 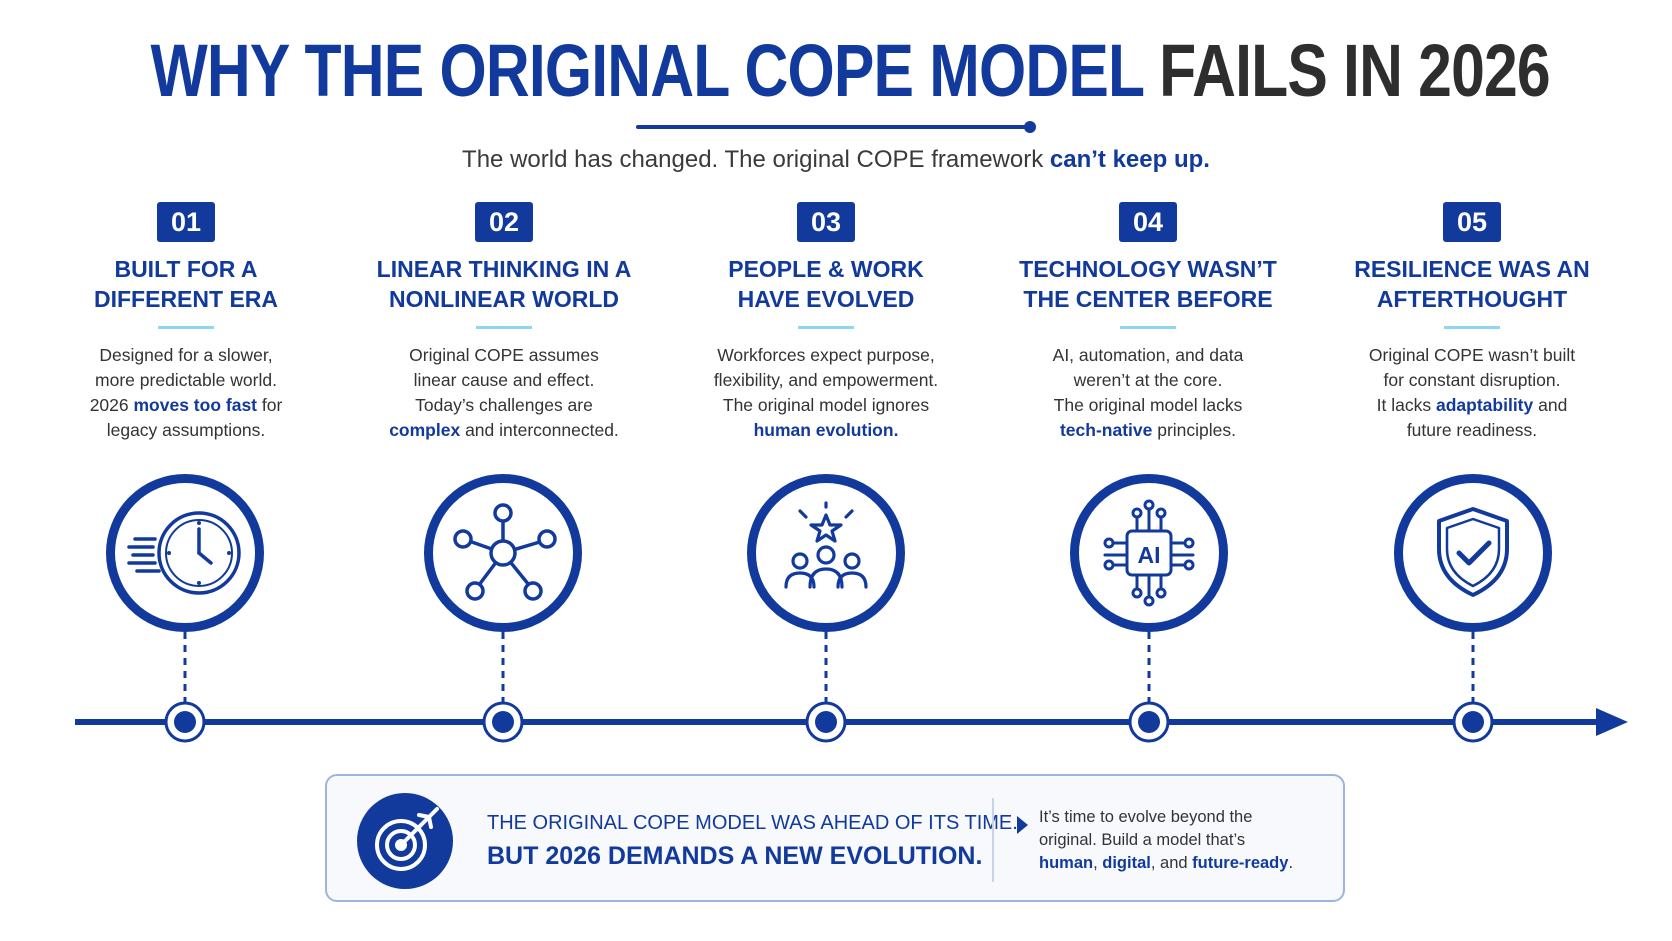 I want to click on target-icon, so click(x=407, y=839).